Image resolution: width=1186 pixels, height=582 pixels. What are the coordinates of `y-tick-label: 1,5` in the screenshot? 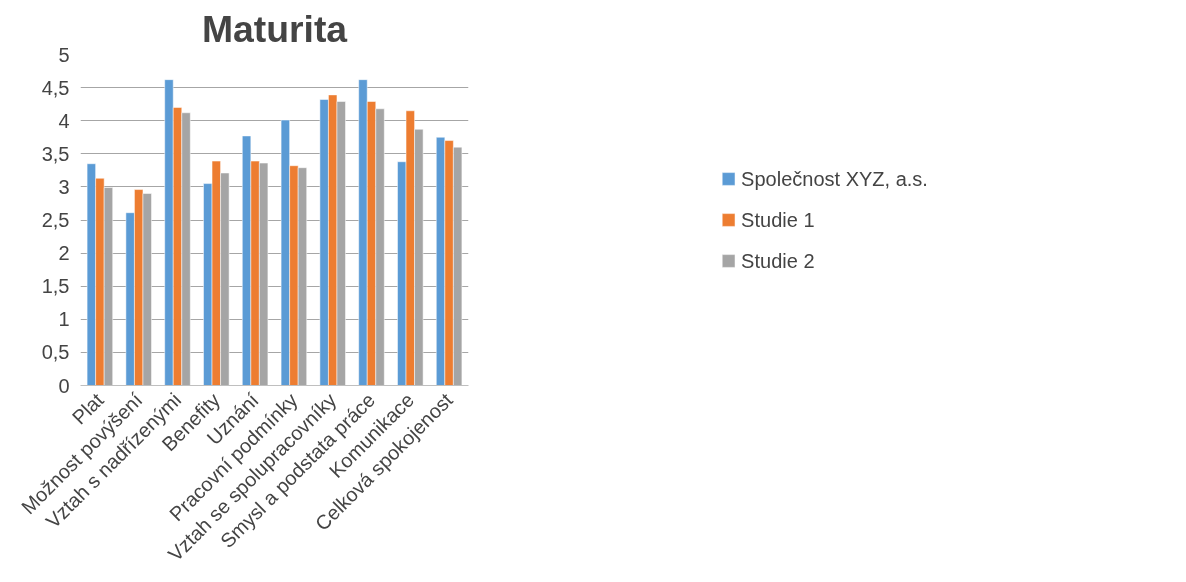 It's located at (55, 286).